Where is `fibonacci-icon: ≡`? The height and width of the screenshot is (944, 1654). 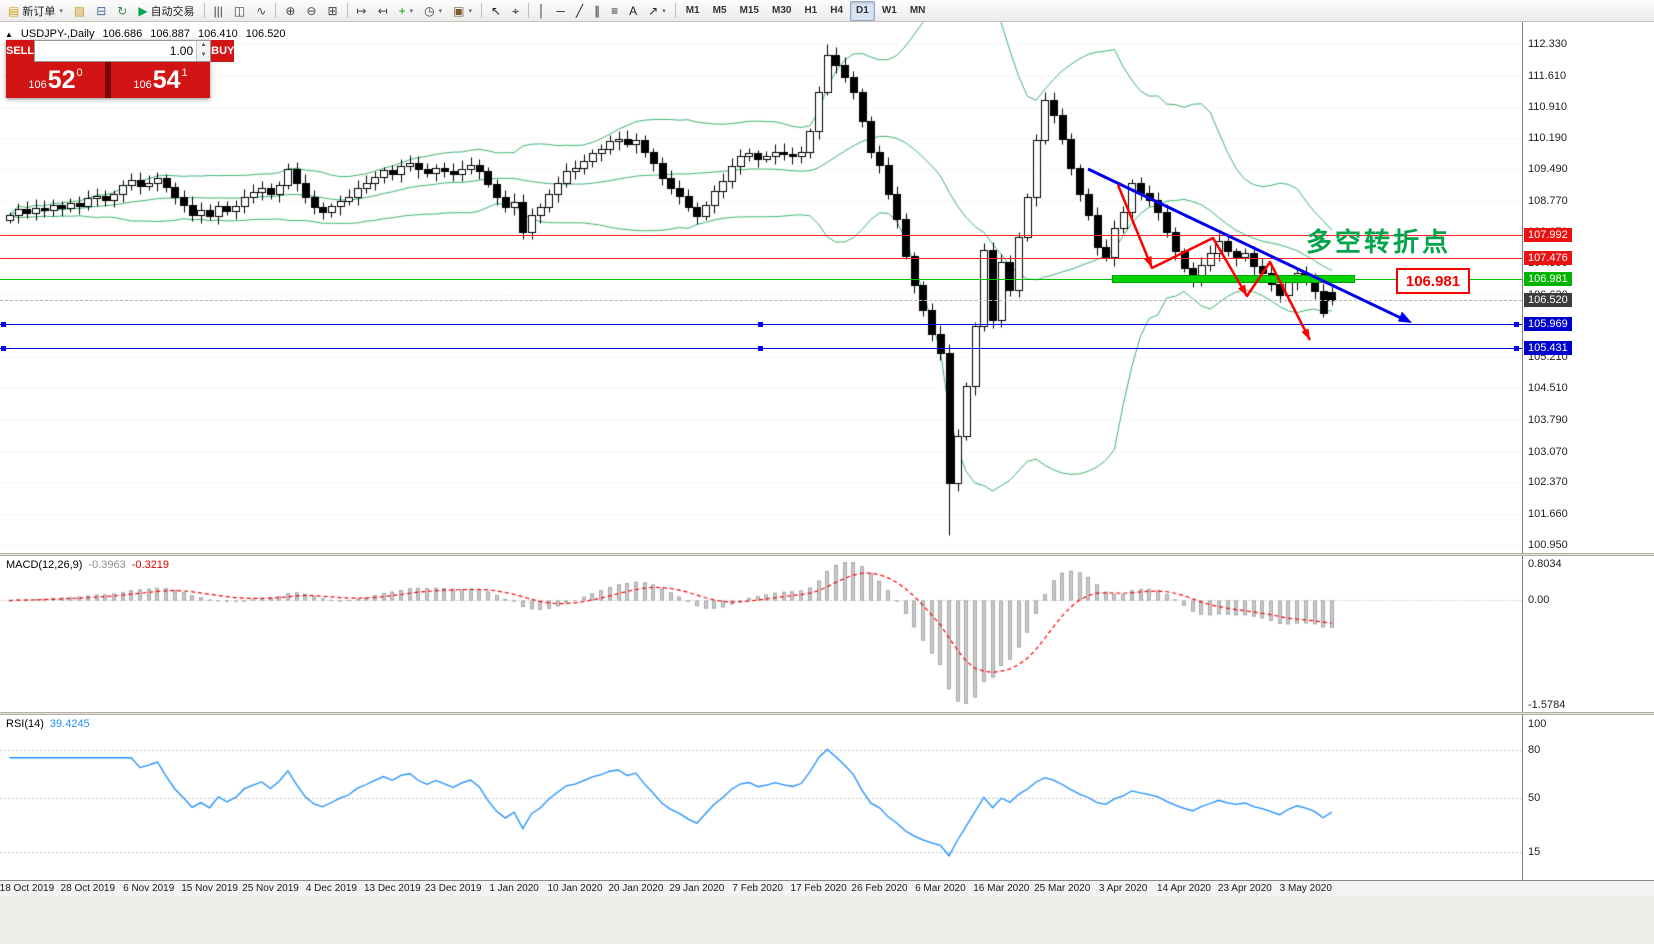
fibonacci-icon: ≡ is located at coordinates (615, 10).